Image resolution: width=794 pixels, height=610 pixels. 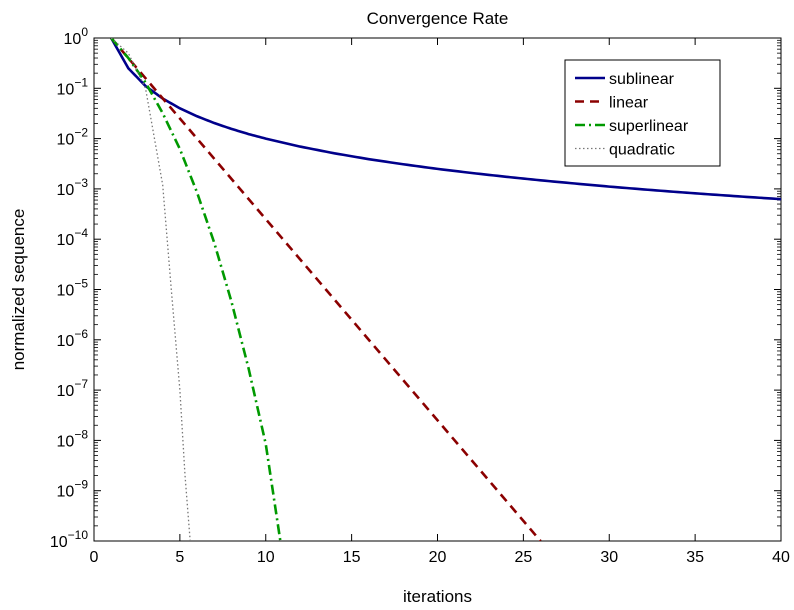 I want to click on chart-title: Convergence Rate, so click(x=438, y=18).